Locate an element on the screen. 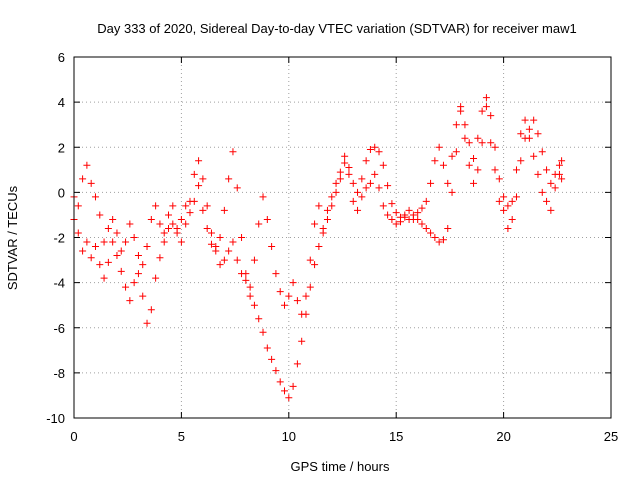 This screenshot has height=480, width=640. x-tick-label: 15 is located at coordinates (396, 436).